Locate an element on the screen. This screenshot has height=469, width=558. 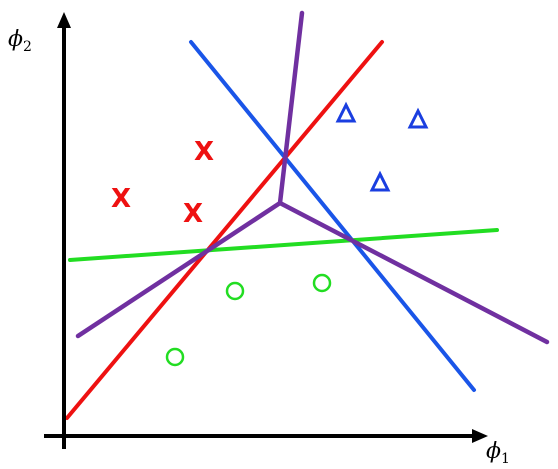
y-axis-arrowhead is located at coordinates (64, 20).